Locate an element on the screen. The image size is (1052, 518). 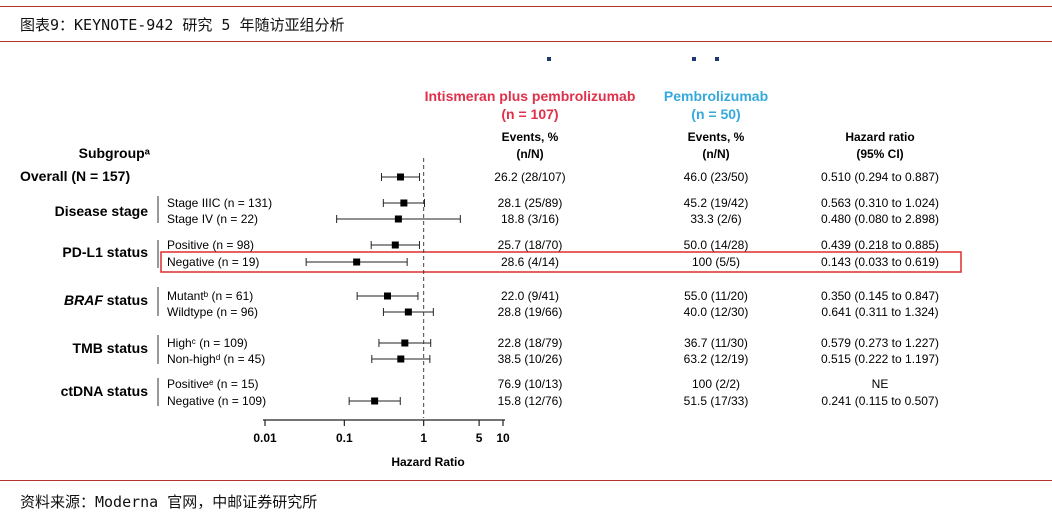
subgroup-header: Subgroupᵃ is located at coordinates (115, 153).